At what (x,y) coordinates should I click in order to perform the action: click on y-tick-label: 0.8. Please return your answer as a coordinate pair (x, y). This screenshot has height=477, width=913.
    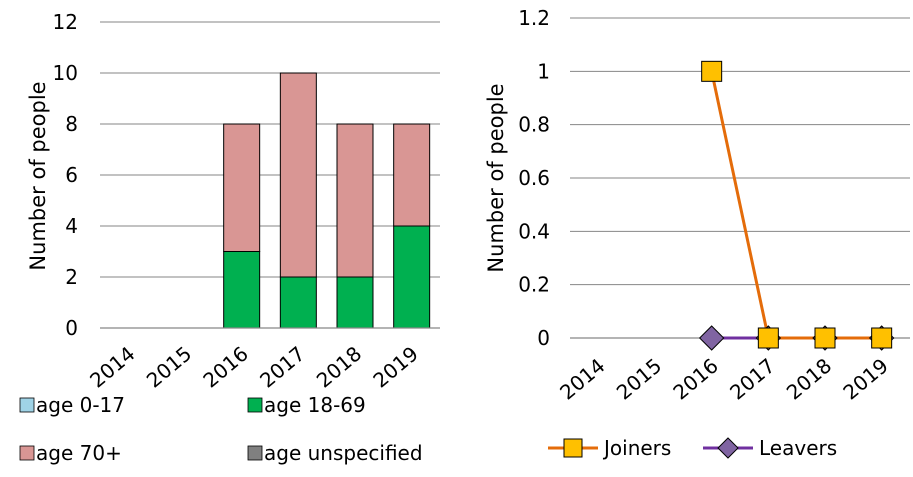
    Looking at the image, I should click on (534, 125).